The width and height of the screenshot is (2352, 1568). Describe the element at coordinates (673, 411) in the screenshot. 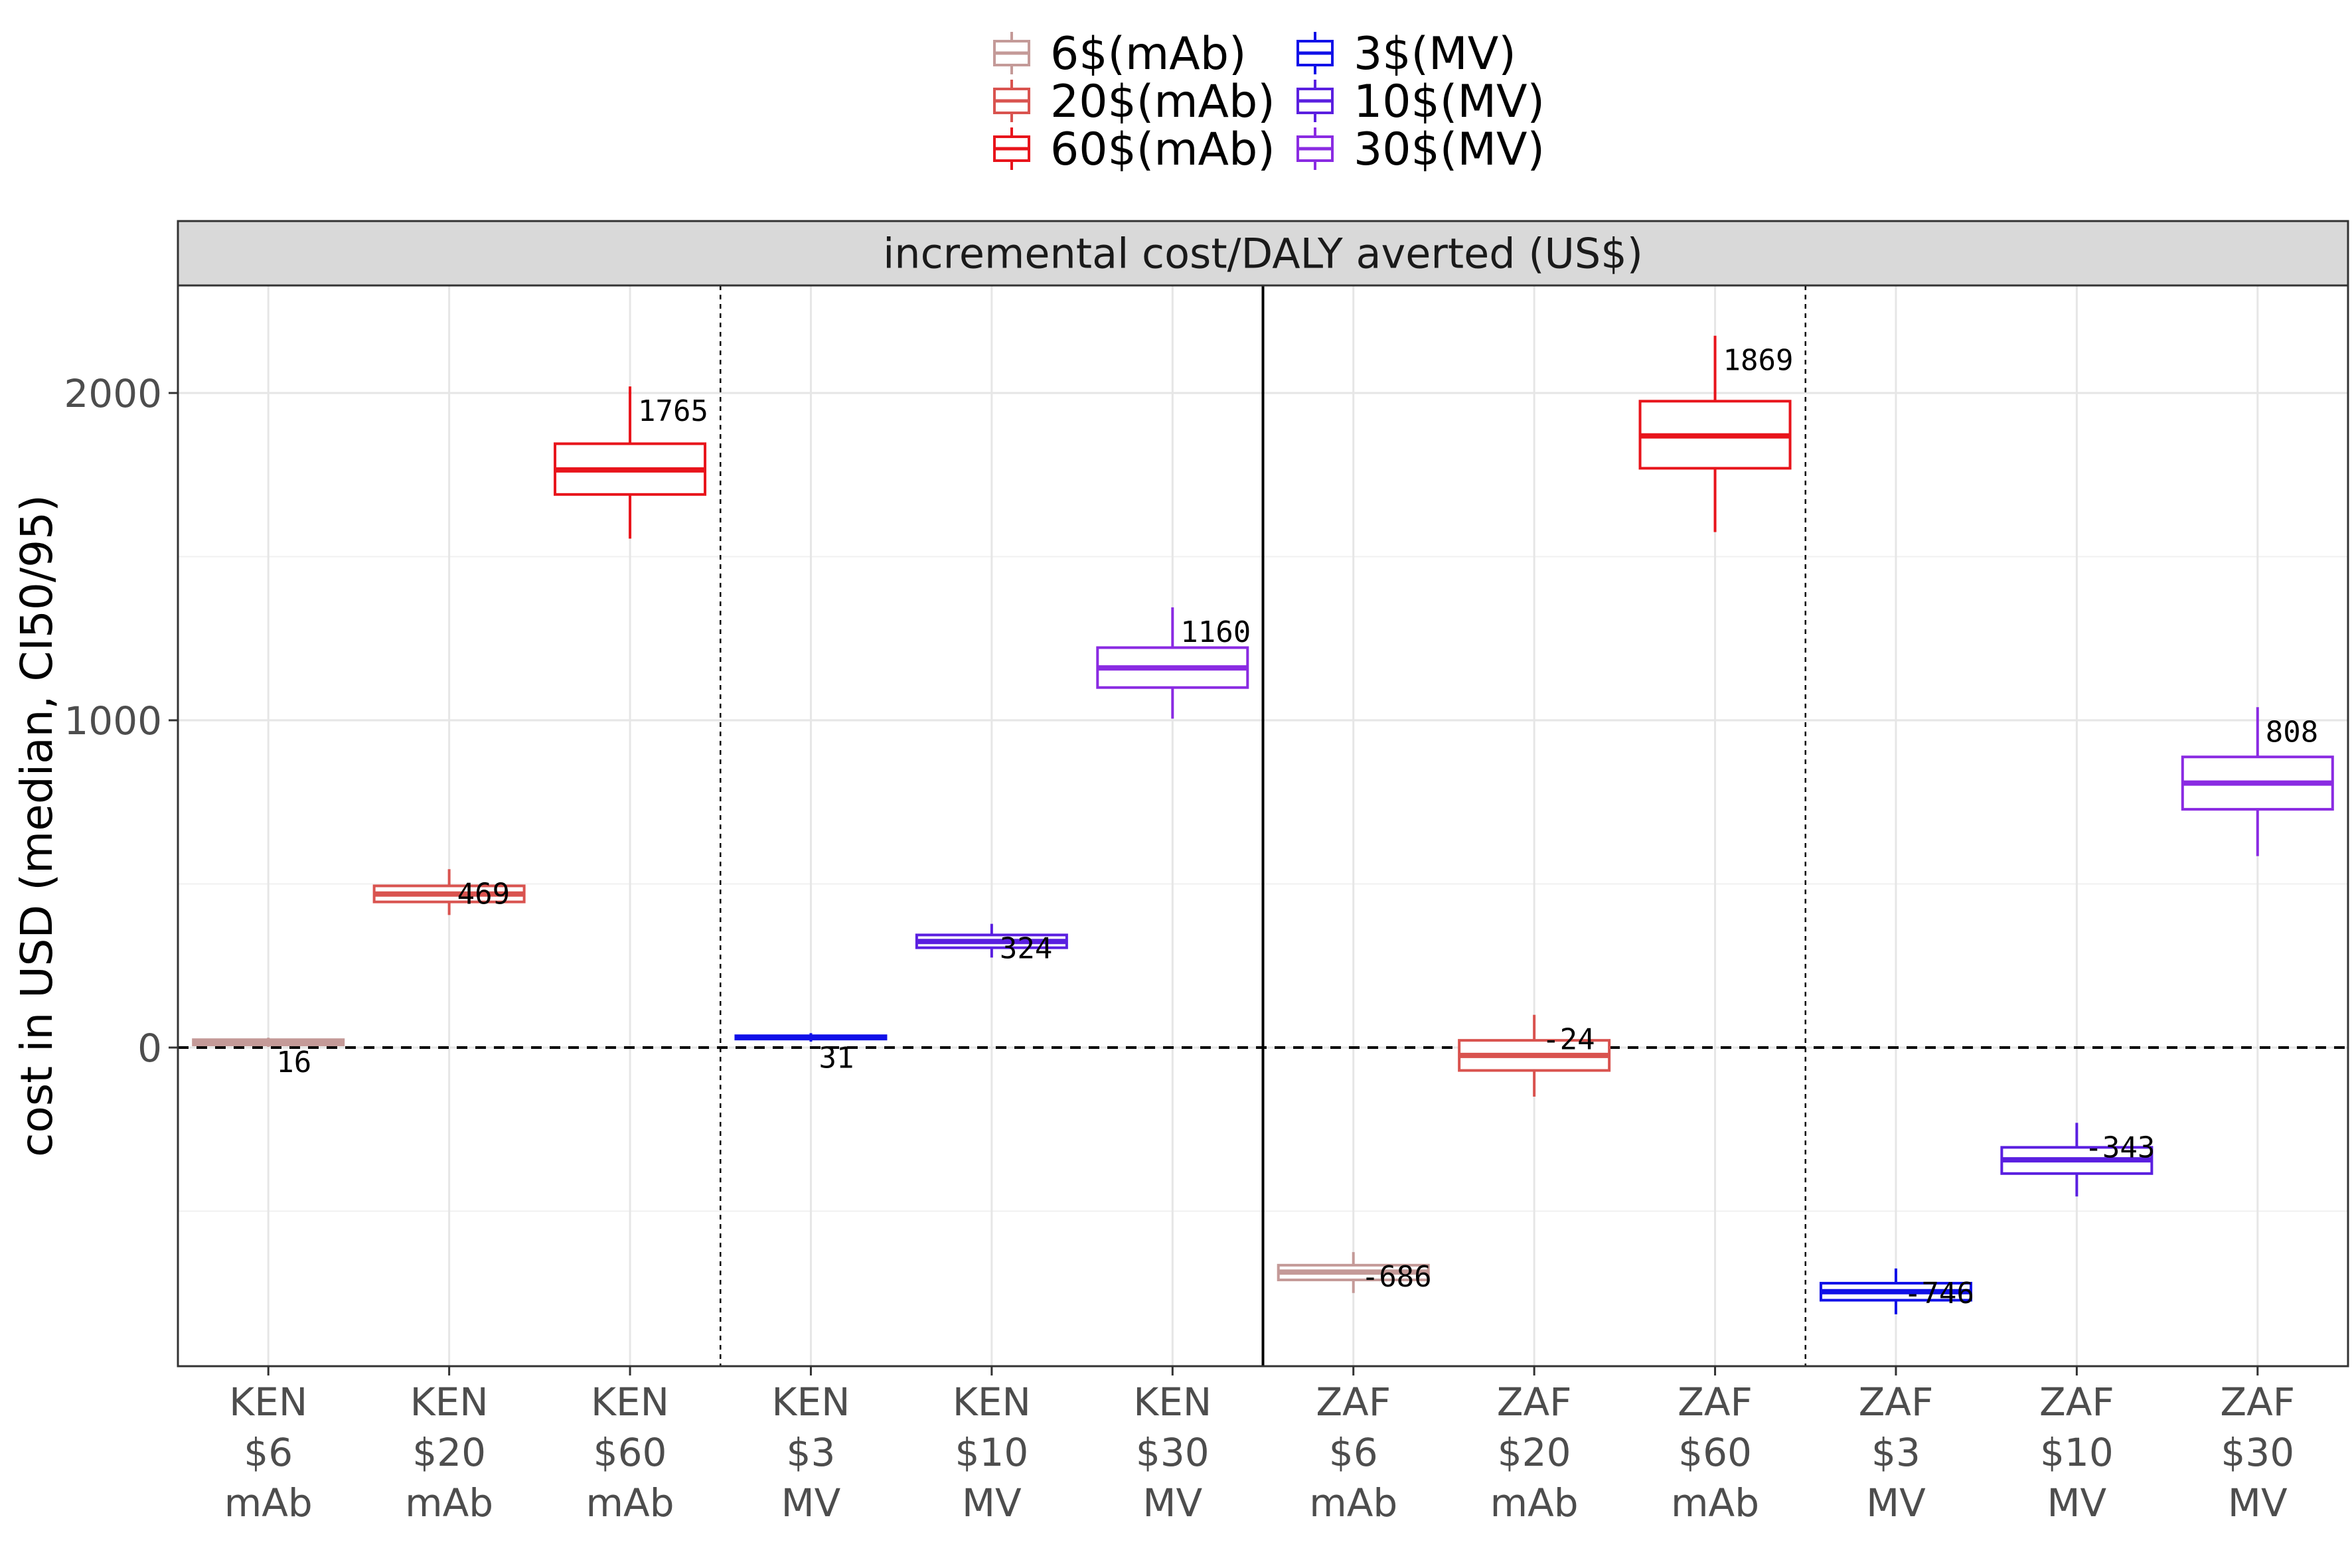

I see `median-value-label: 1765` at that location.